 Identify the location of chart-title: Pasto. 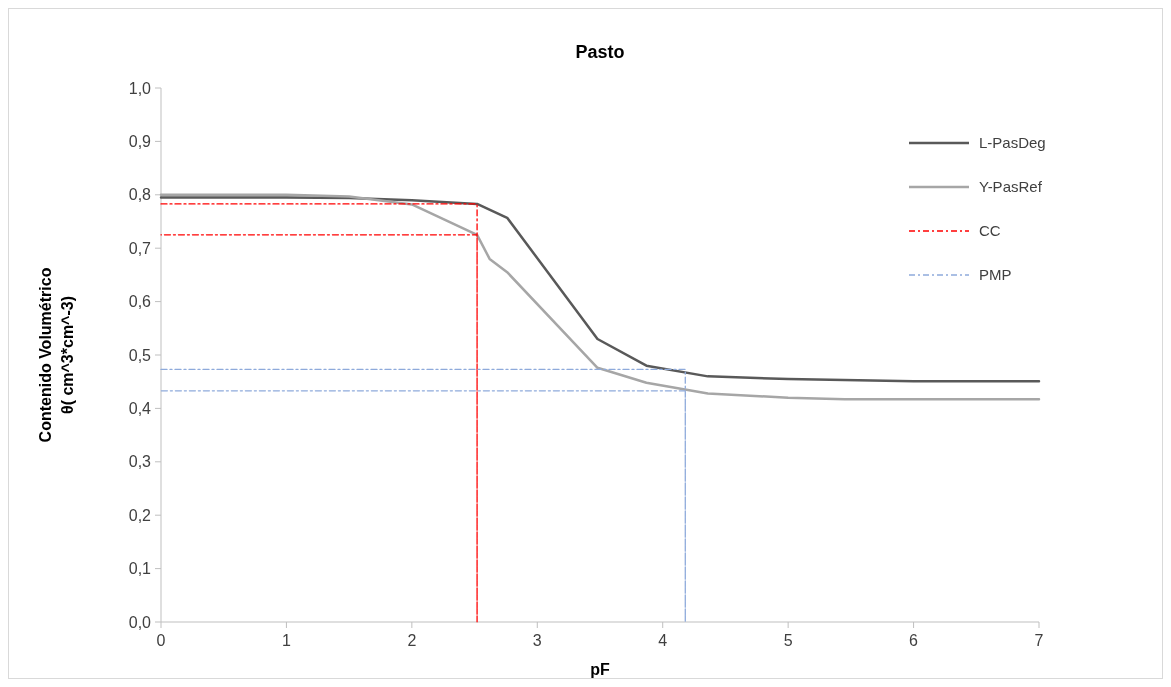
(600, 52).